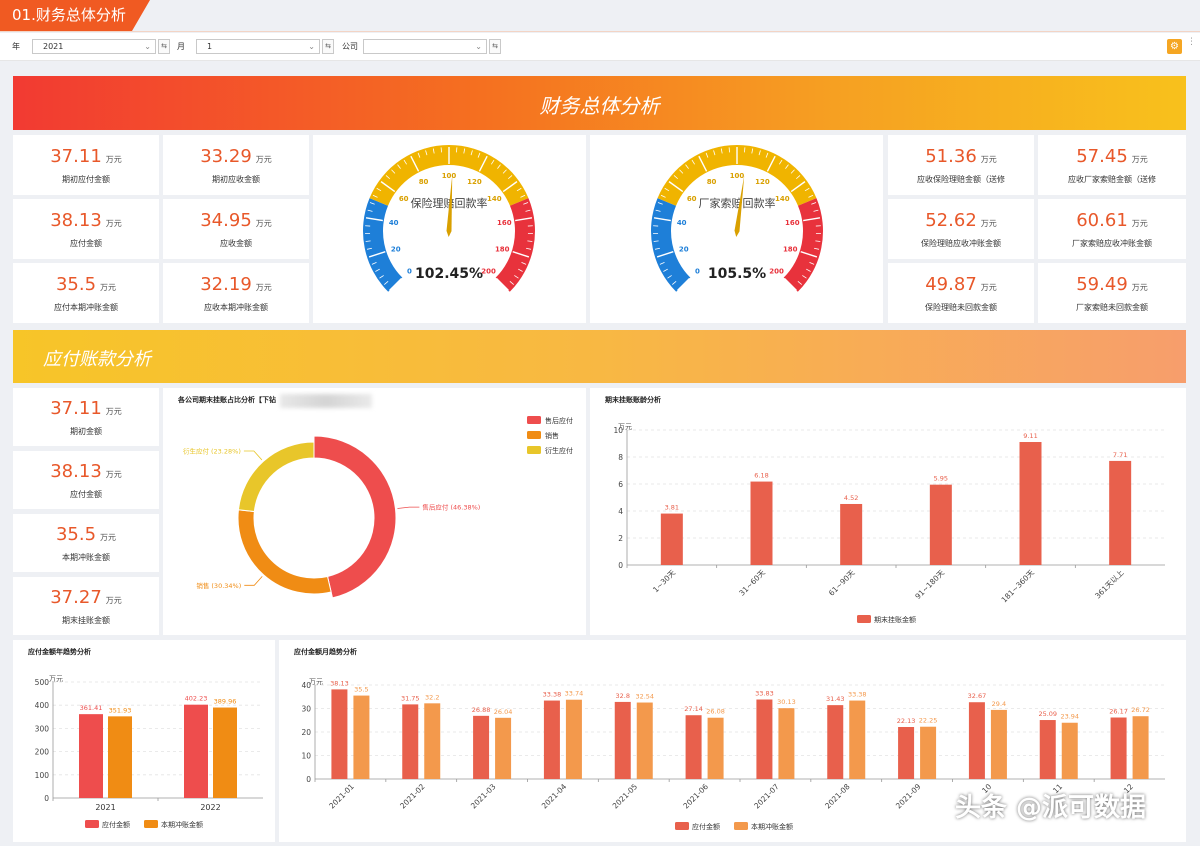 The width and height of the screenshot is (1200, 846). Describe the element at coordinates (600, 47) in the screenshot. I see `filter-bar: 年 2021 ⌄ ⇆ 月 1 ⌄ ⇆ 公司 ⌄ ⇆ ⚙ ⋮` at that location.